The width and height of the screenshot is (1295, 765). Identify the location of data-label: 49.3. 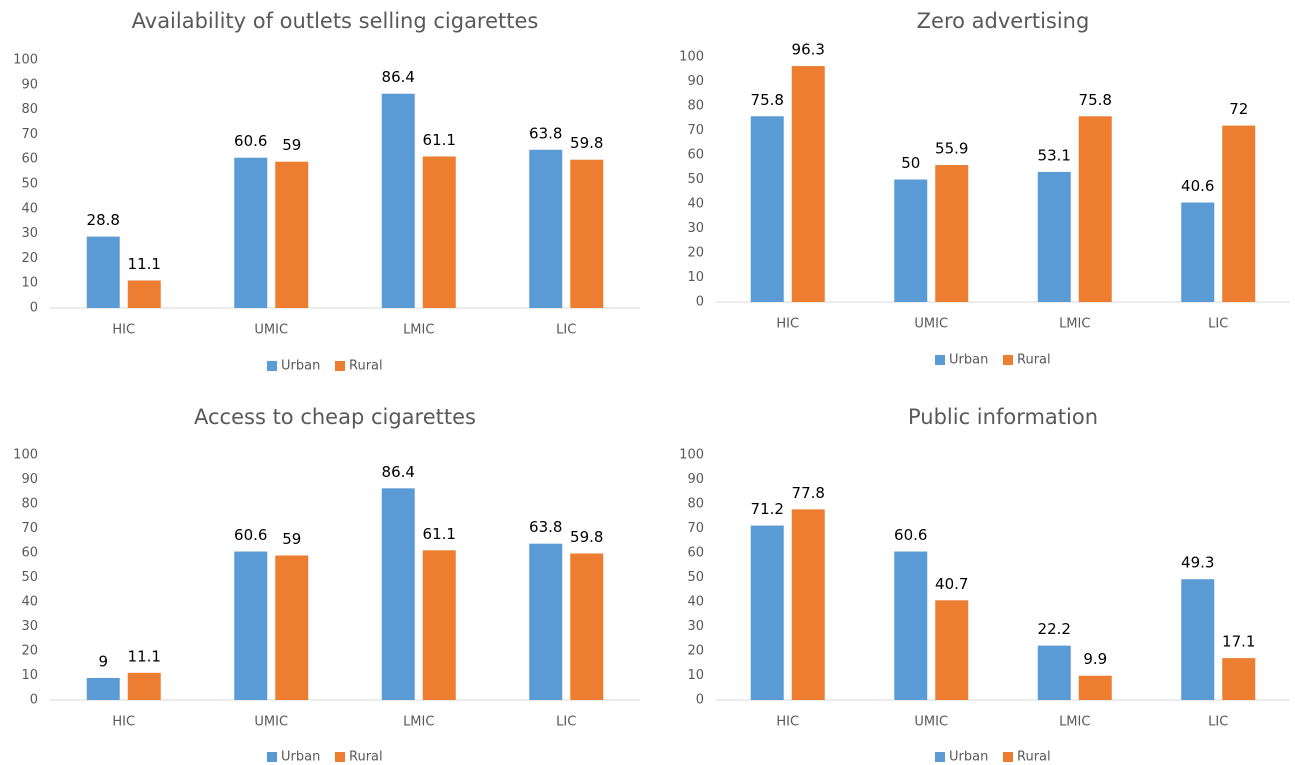
(1197, 563).